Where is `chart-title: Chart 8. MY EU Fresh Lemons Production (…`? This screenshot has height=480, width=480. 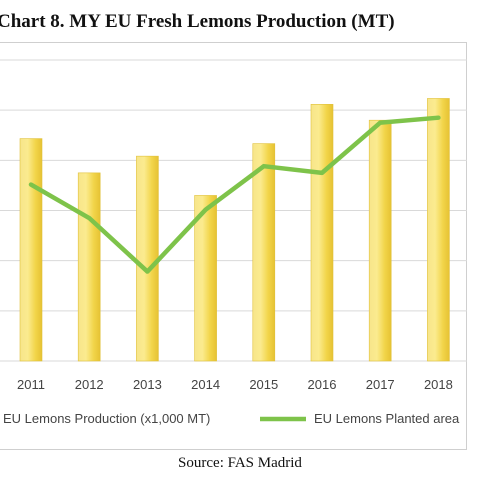 chart-title: Chart 8. MY EU Fresh Lemons Production (… is located at coordinates (197, 21).